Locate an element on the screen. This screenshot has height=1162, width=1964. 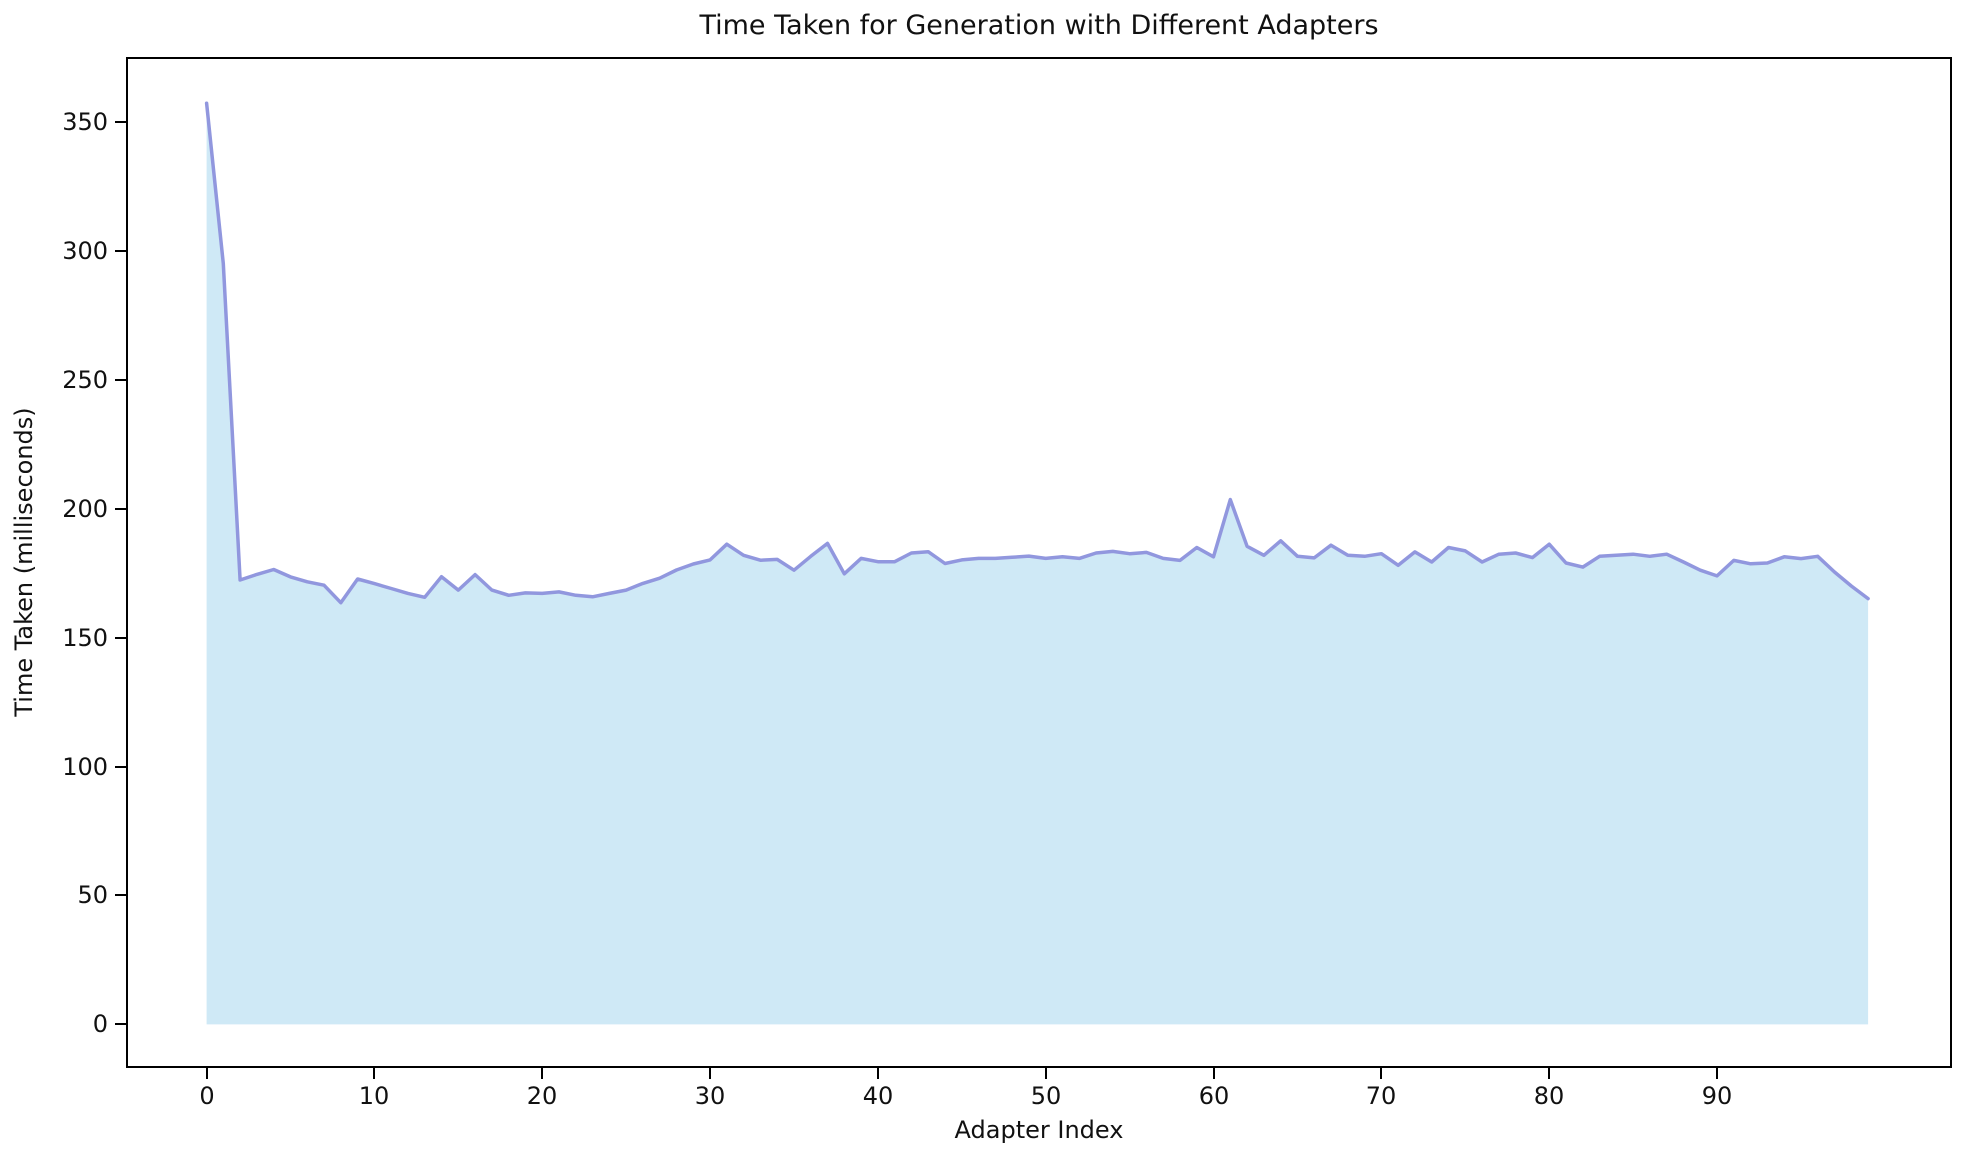
x-tick-label: 10 is located at coordinates (374, 1096).